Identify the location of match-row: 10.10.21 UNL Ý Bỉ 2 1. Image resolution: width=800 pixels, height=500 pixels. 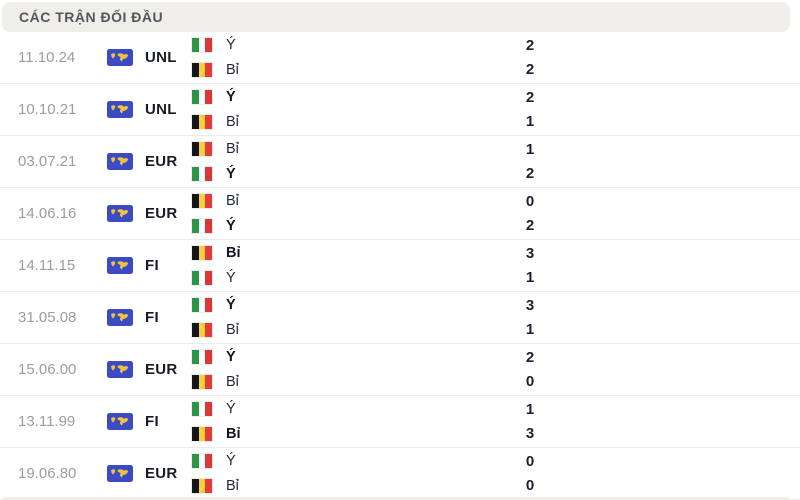
(400, 110).